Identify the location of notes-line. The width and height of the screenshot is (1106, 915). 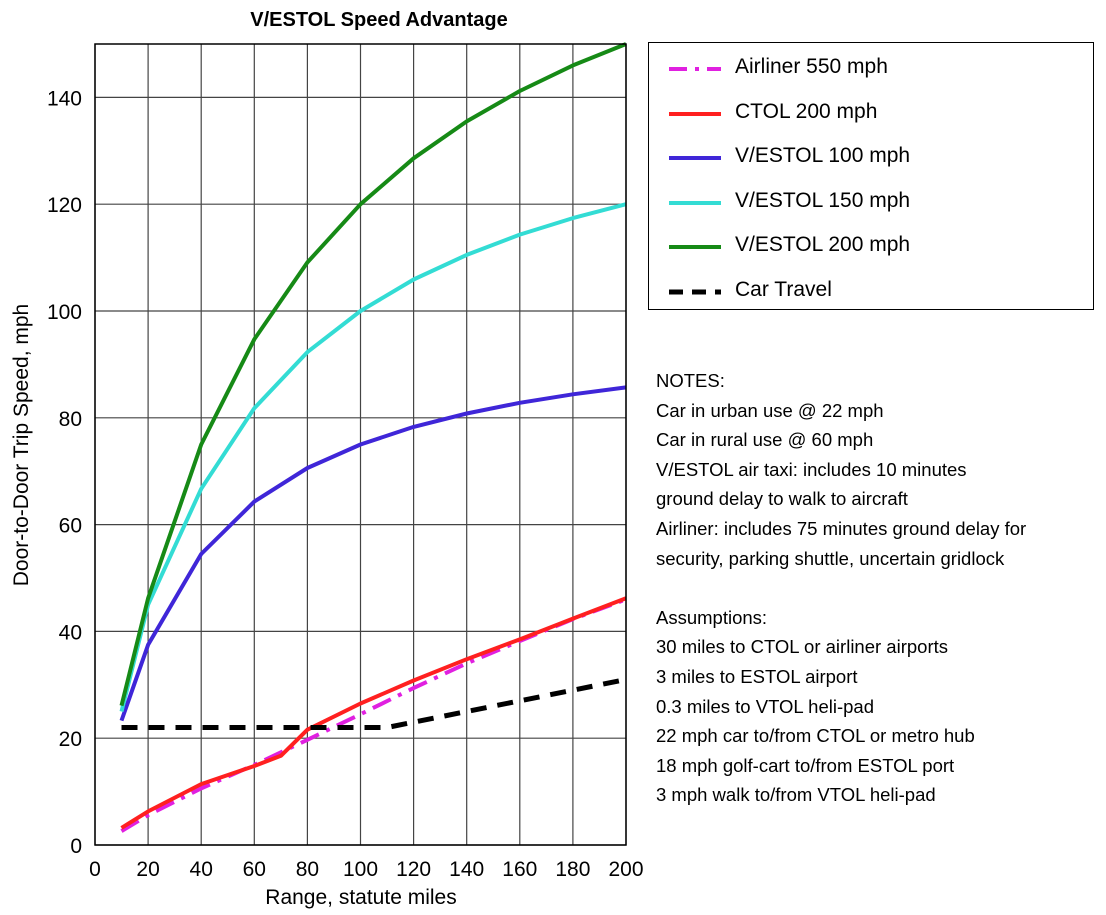
(841, 588).